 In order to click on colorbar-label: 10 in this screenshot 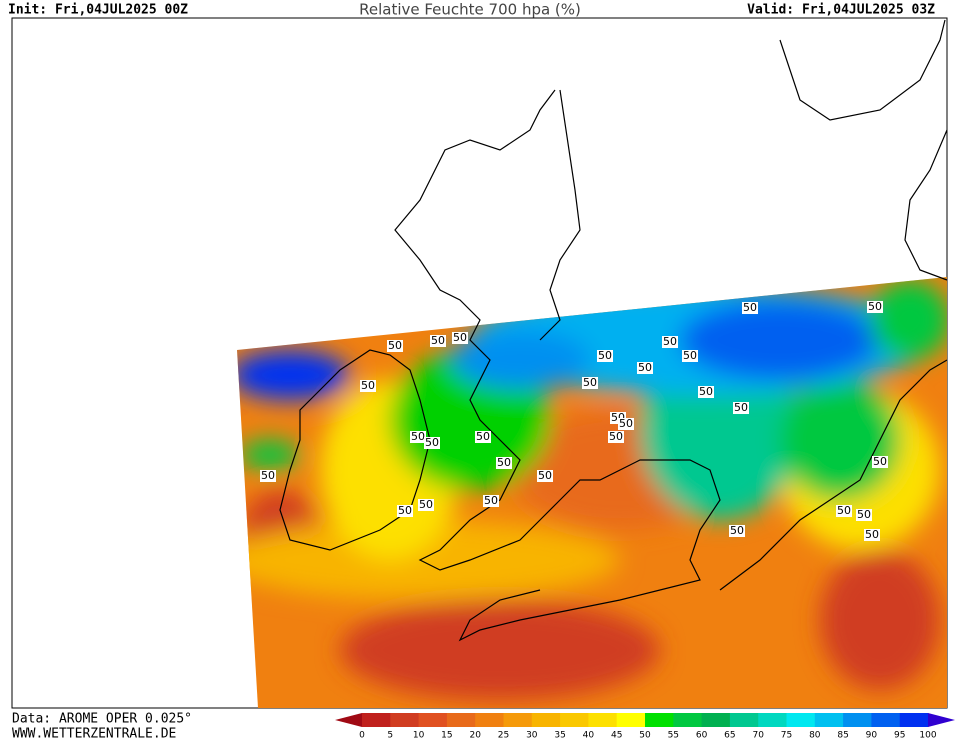, I will do `click(419, 736)`.